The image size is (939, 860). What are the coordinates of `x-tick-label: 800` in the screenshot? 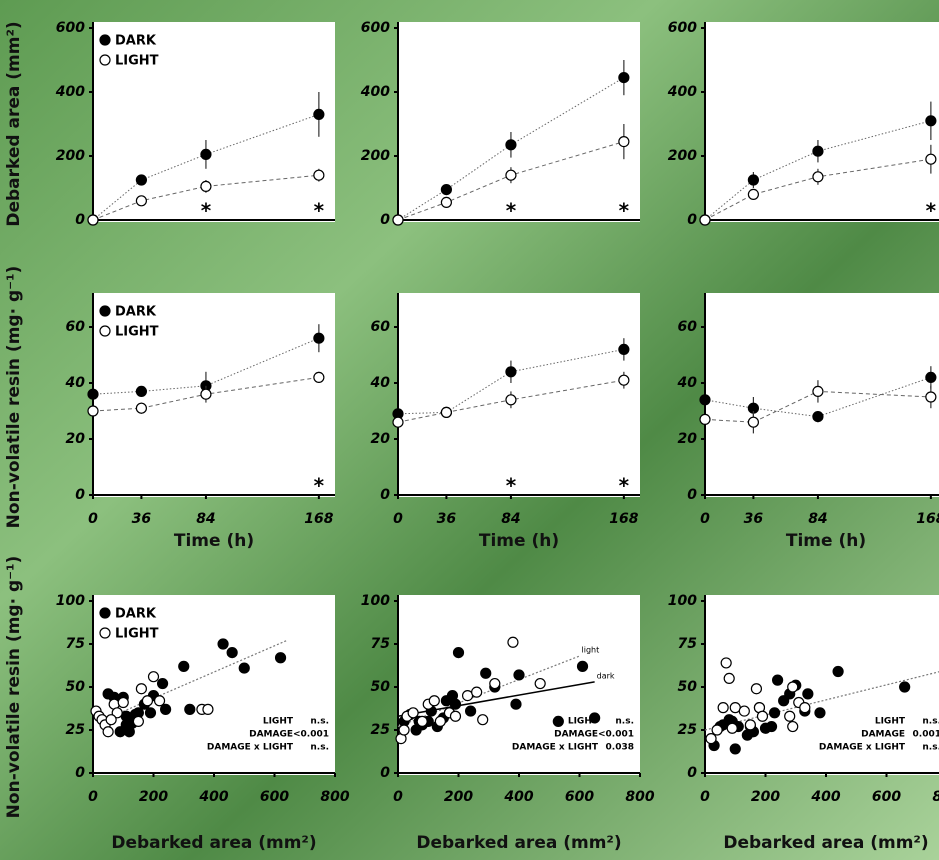 It's located at (334, 797).